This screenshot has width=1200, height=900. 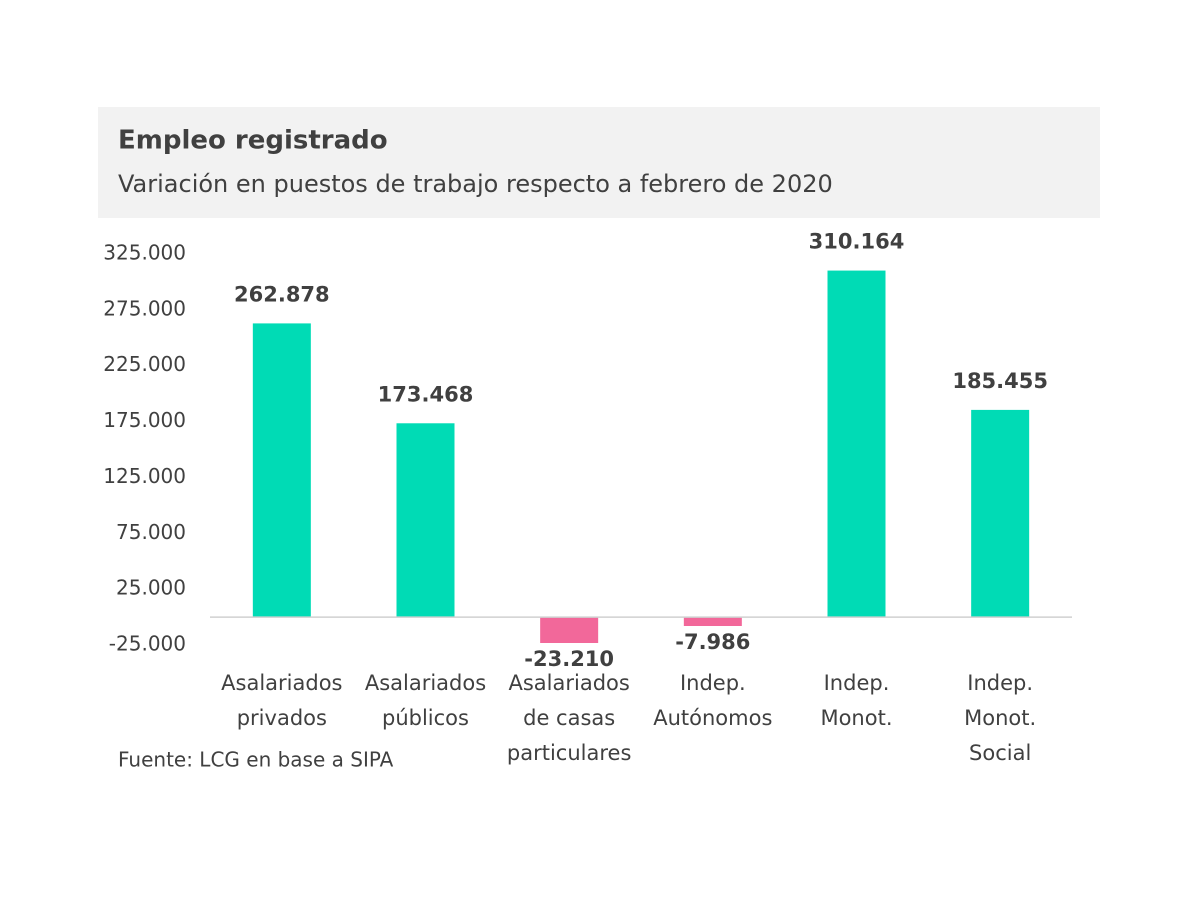 What do you see at coordinates (151, 588) in the screenshot?
I see `y-tick-label: 25.000` at bounding box center [151, 588].